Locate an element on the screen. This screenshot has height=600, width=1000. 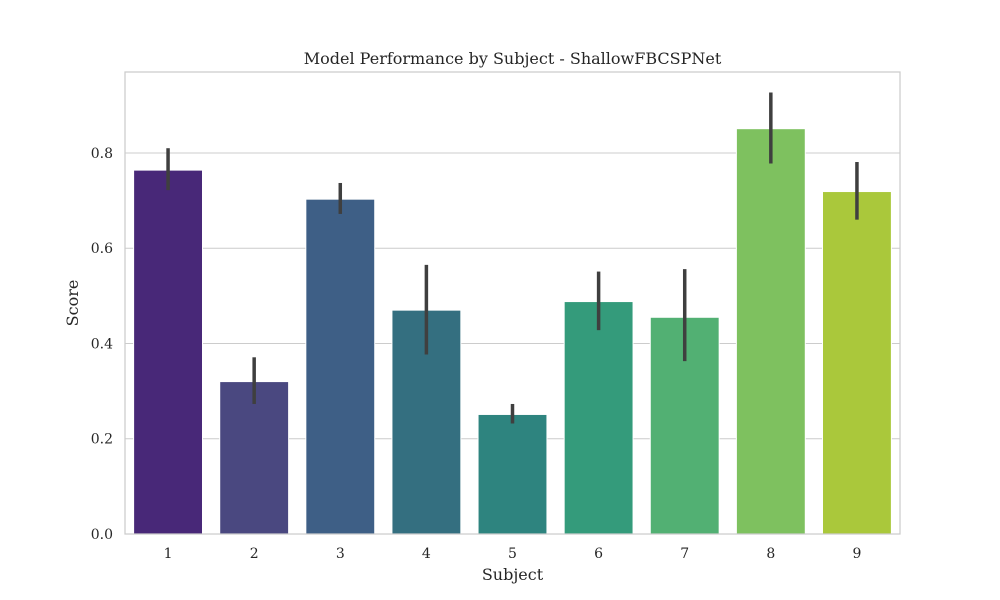
y-tick-label: 0.8 is located at coordinates (102, 154).